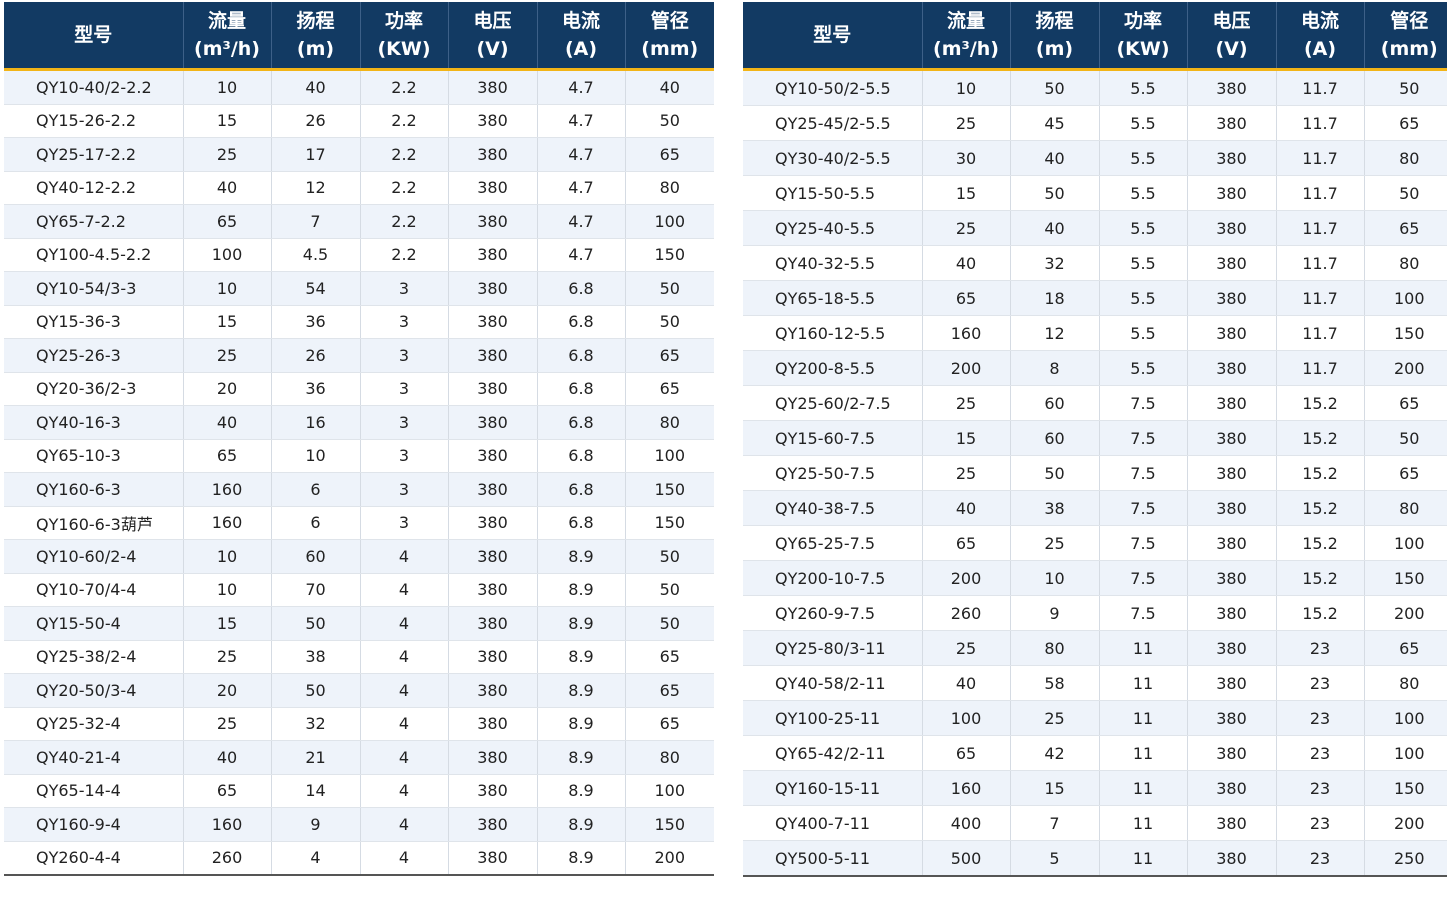 The image size is (1447, 905). Describe the element at coordinates (359, 824) in the screenshot. I see `table-row: QY160-9-4 160 9 4 380 8.9 150` at that location.